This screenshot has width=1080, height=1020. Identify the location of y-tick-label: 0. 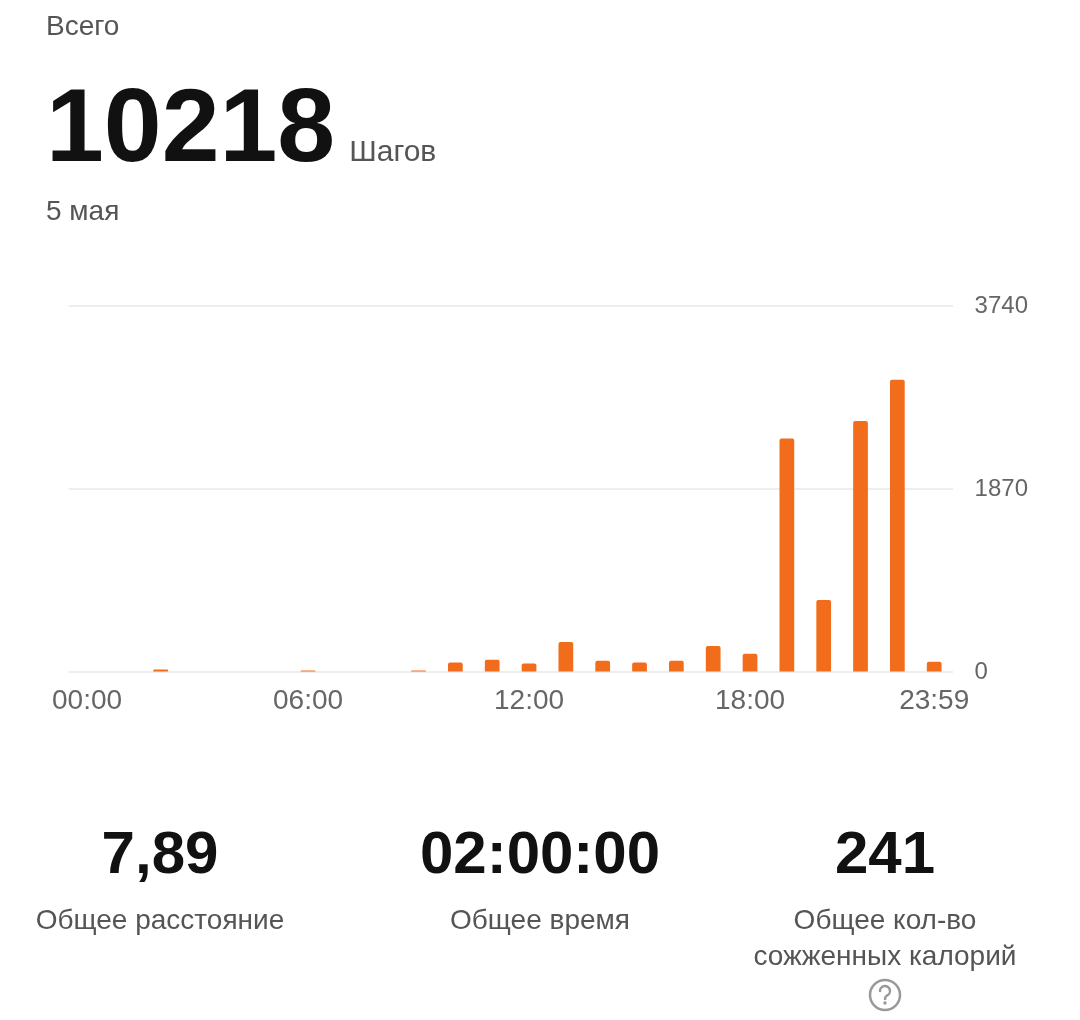
(981, 671).